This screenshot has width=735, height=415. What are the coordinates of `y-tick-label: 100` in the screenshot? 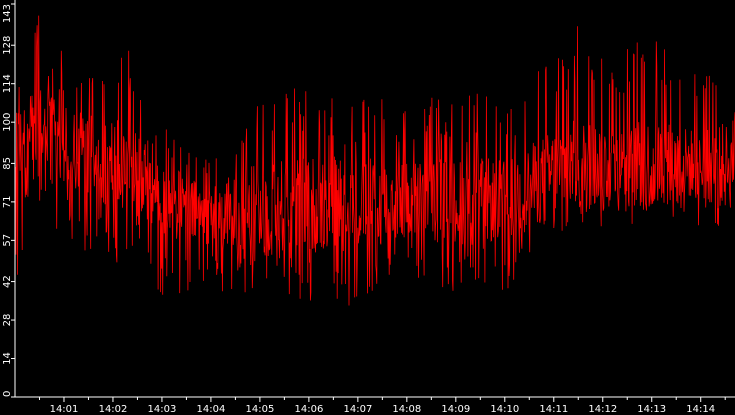 It's located at (7, 122).